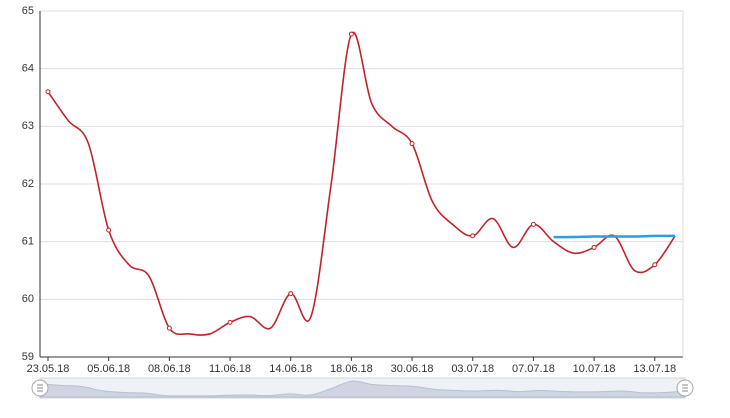 This screenshot has width=730, height=418. I want to click on x-tick-label: 11.06.18, so click(230, 369).